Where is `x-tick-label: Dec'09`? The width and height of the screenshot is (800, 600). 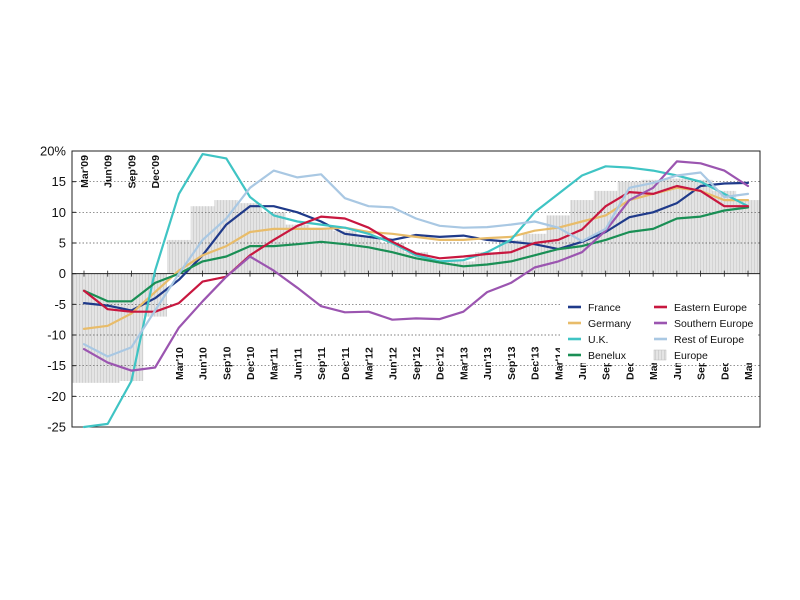
x-tick-label: Dec'09 is located at coordinates (156, 172).